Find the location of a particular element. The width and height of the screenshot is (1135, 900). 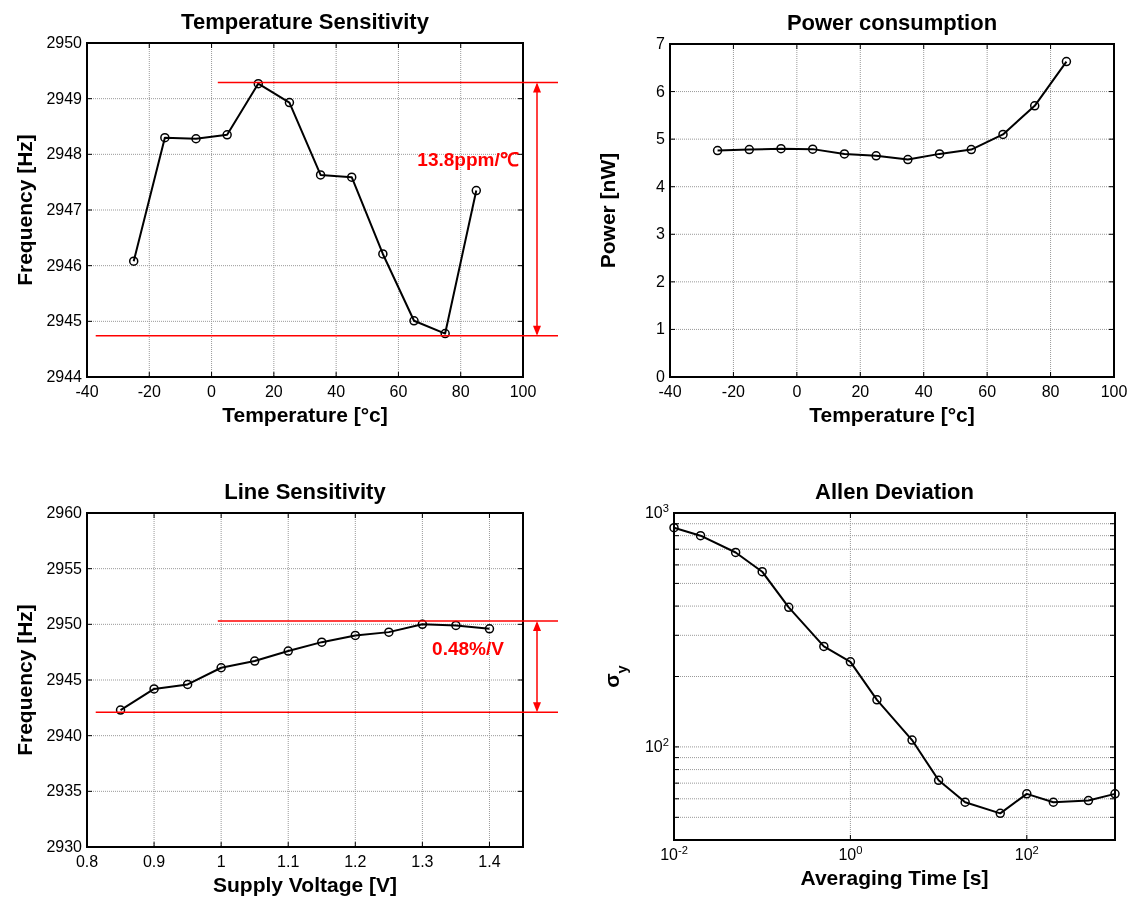

y-tick-label: 2940 is located at coordinates (64, 735).